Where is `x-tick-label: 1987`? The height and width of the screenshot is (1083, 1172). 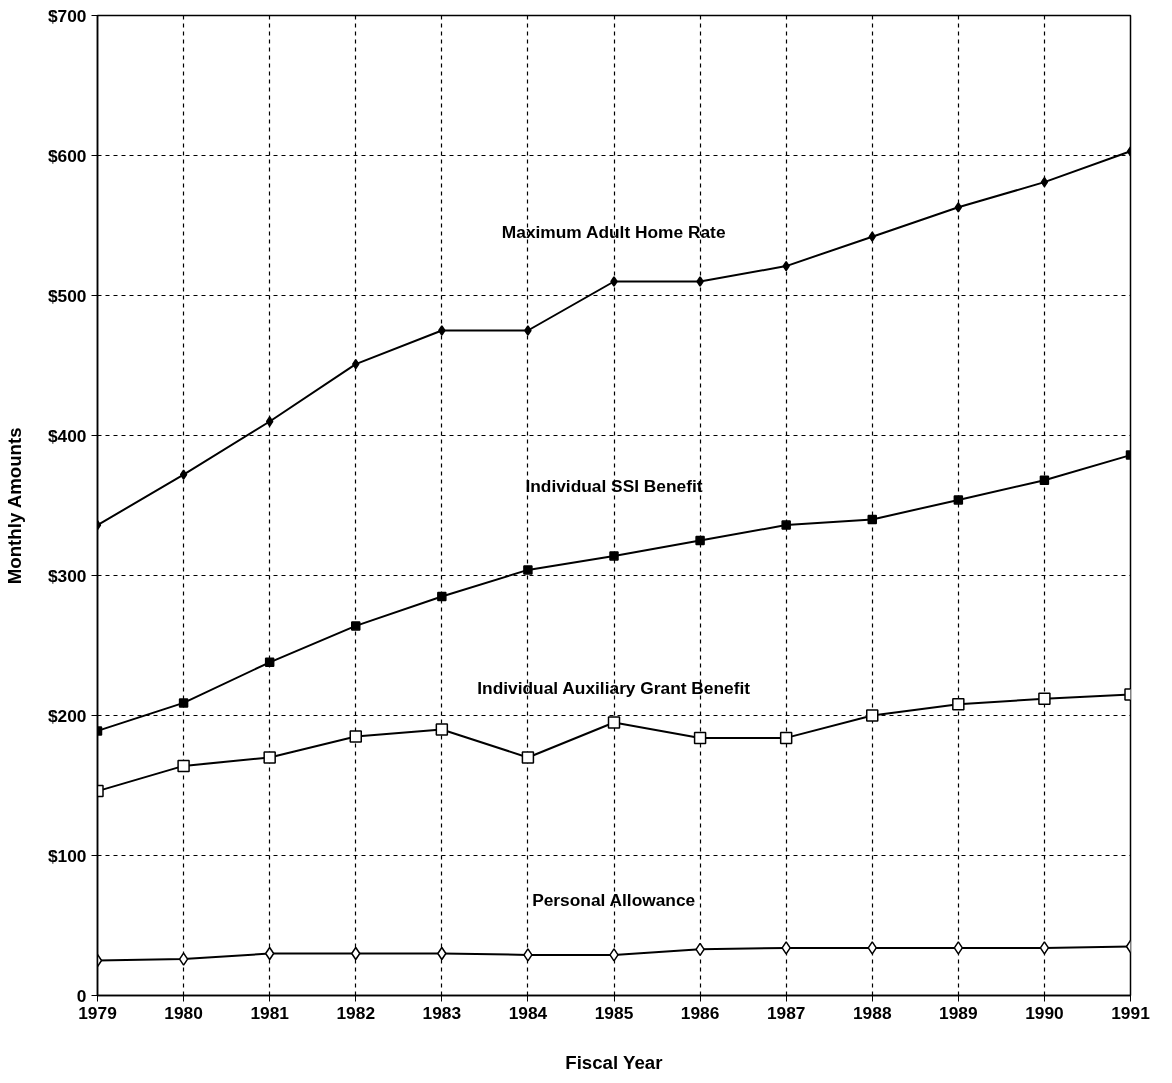 x-tick-label: 1987 is located at coordinates (786, 1012).